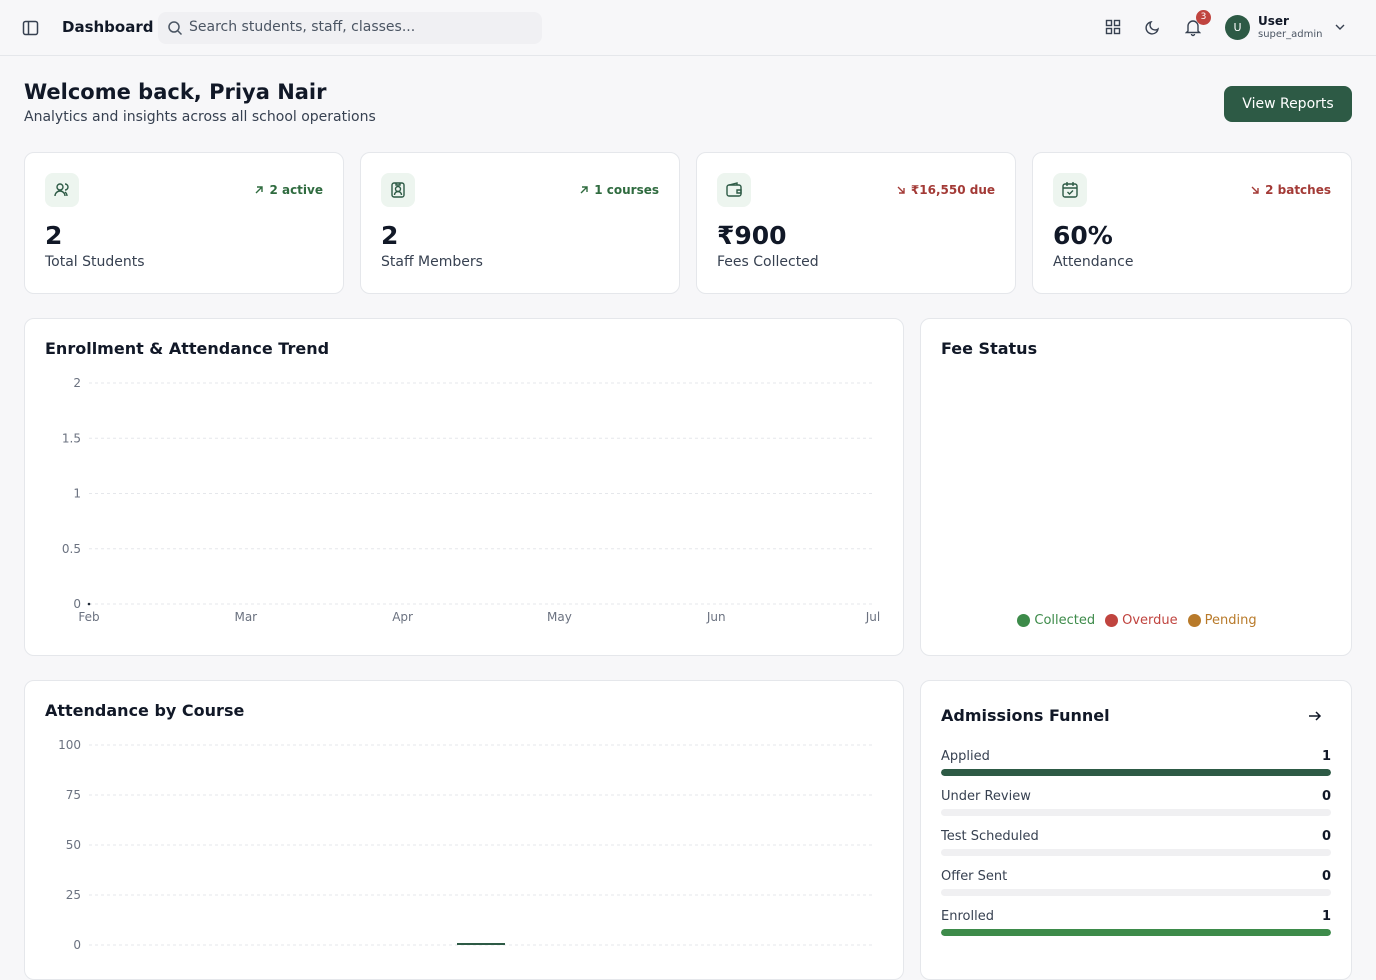 This screenshot has width=1376, height=980. I want to click on y-tick-label: 75, so click(73, 795).